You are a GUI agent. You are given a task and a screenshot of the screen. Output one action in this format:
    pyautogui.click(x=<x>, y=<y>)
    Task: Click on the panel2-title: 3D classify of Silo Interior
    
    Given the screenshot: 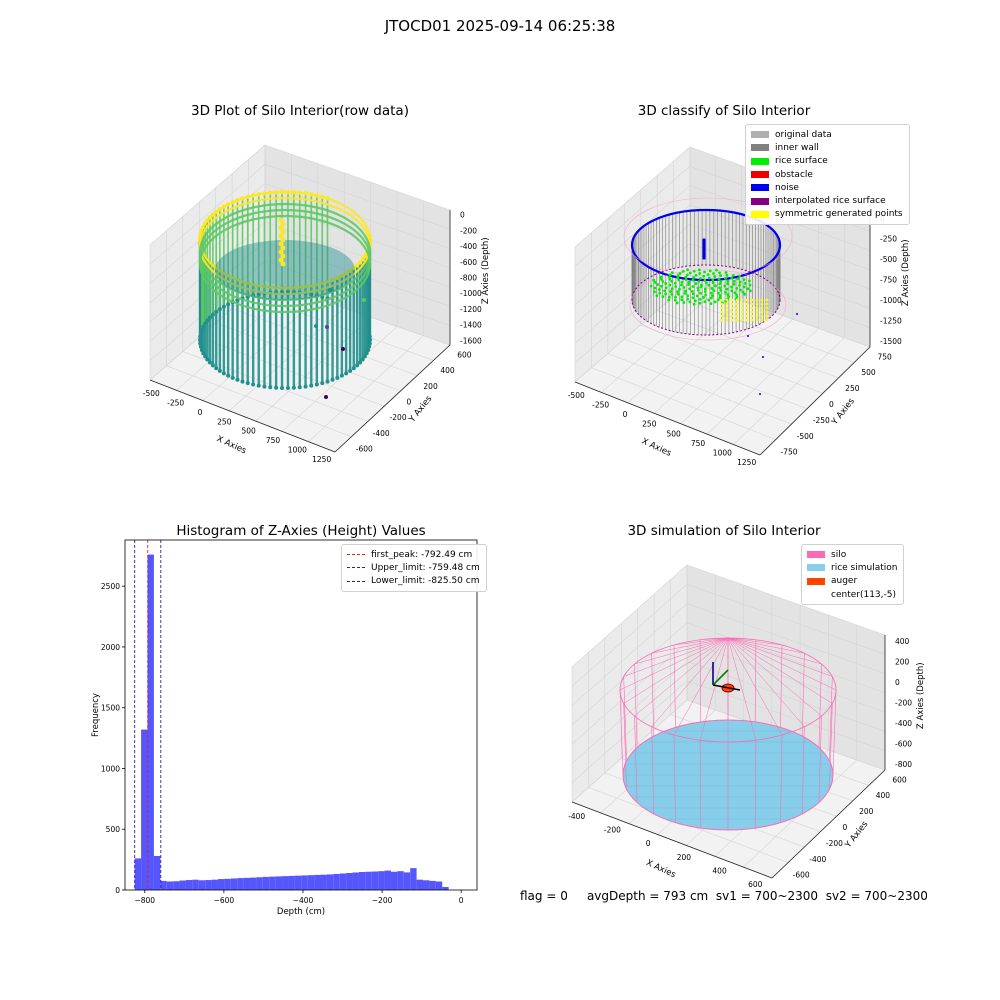 What is the action you would take?
    pyautogui.click(x=724, y=111)
    